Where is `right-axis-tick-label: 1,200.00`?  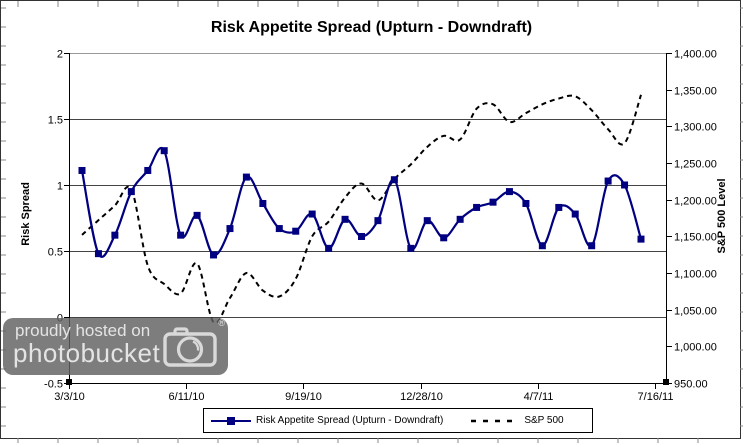
right-axis-tick-label: 1,200.00 is located at coordinates (695, 202).